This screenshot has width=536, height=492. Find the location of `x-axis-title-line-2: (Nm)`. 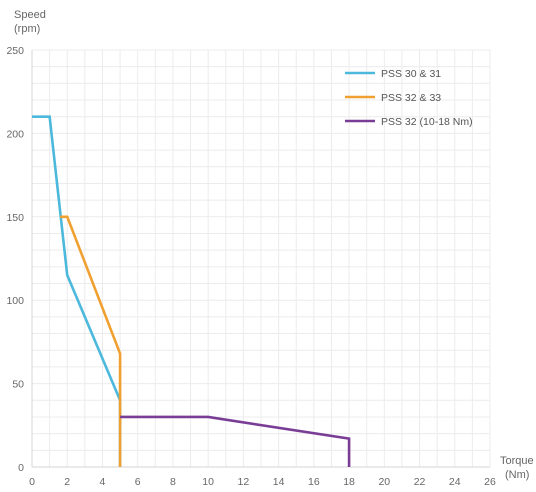

x-axis-title-line-2: (Nm) is located at coordinates (517, 475).